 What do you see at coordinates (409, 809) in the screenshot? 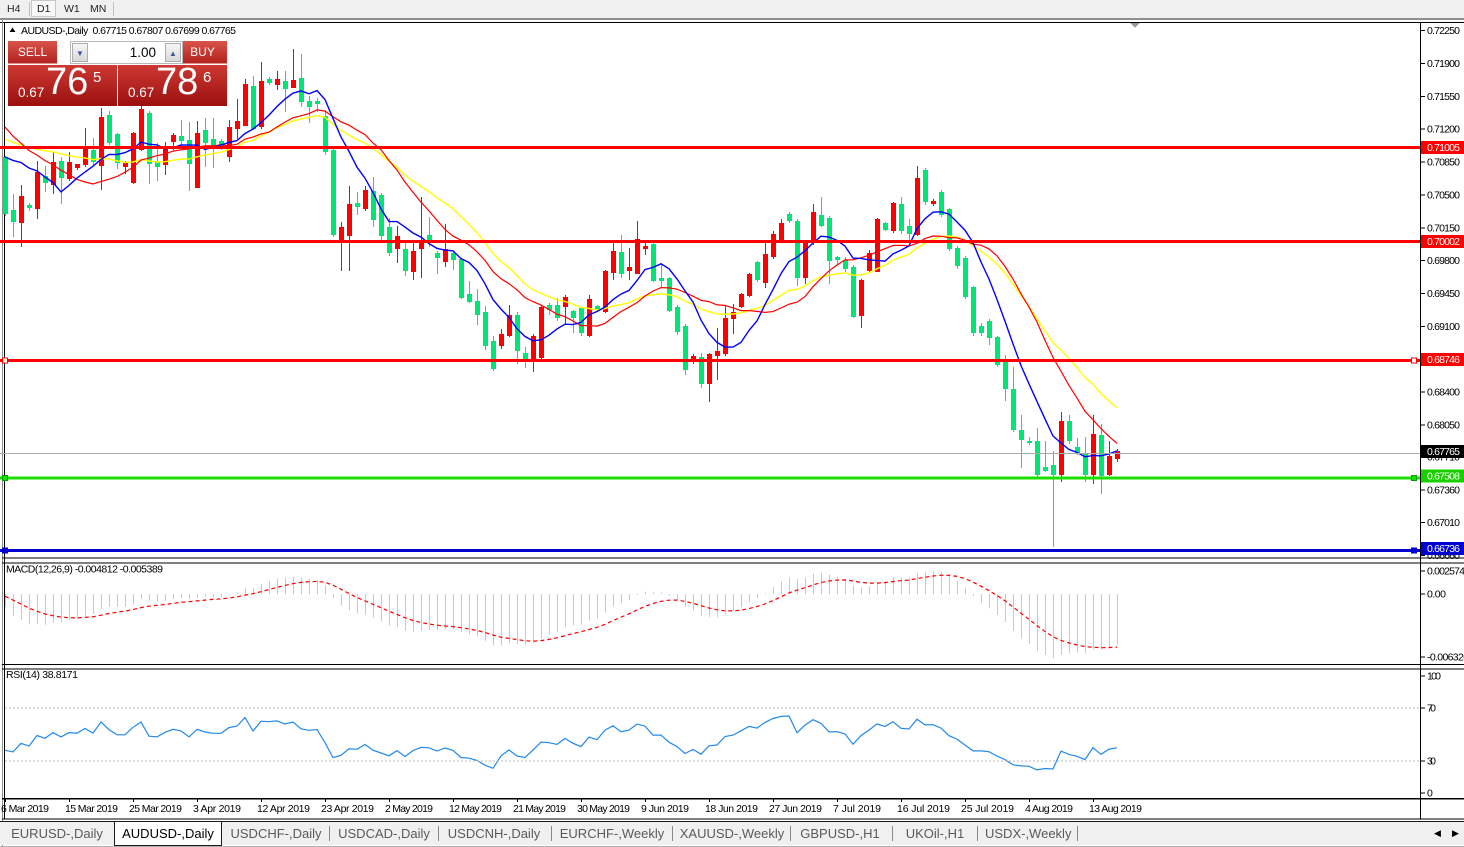
I see `svg-text: 2 May 2019` at bounding box center [409, 809].